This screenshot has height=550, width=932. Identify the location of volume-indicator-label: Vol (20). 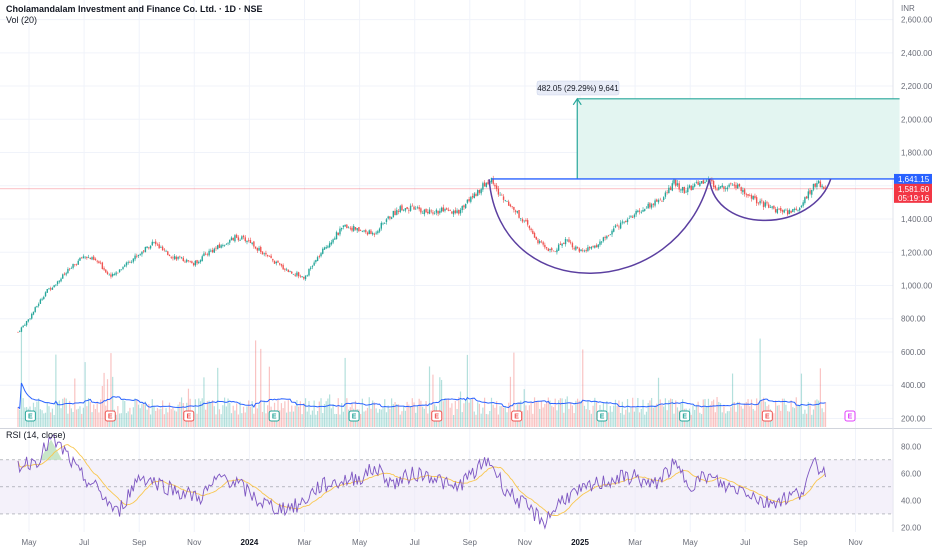
(22, 20).